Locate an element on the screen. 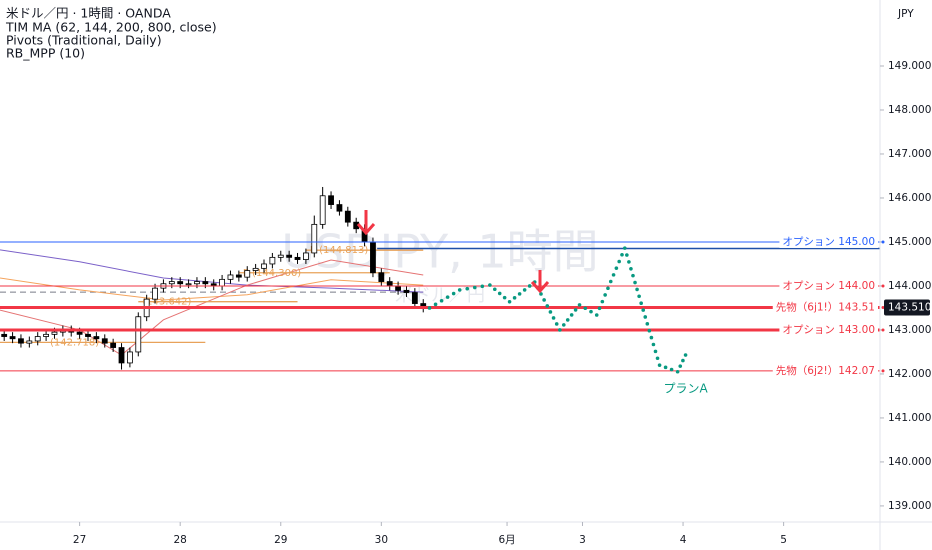 The image size is (932, 550). x-tick-label: 3 is located at coordinates (582, 540).